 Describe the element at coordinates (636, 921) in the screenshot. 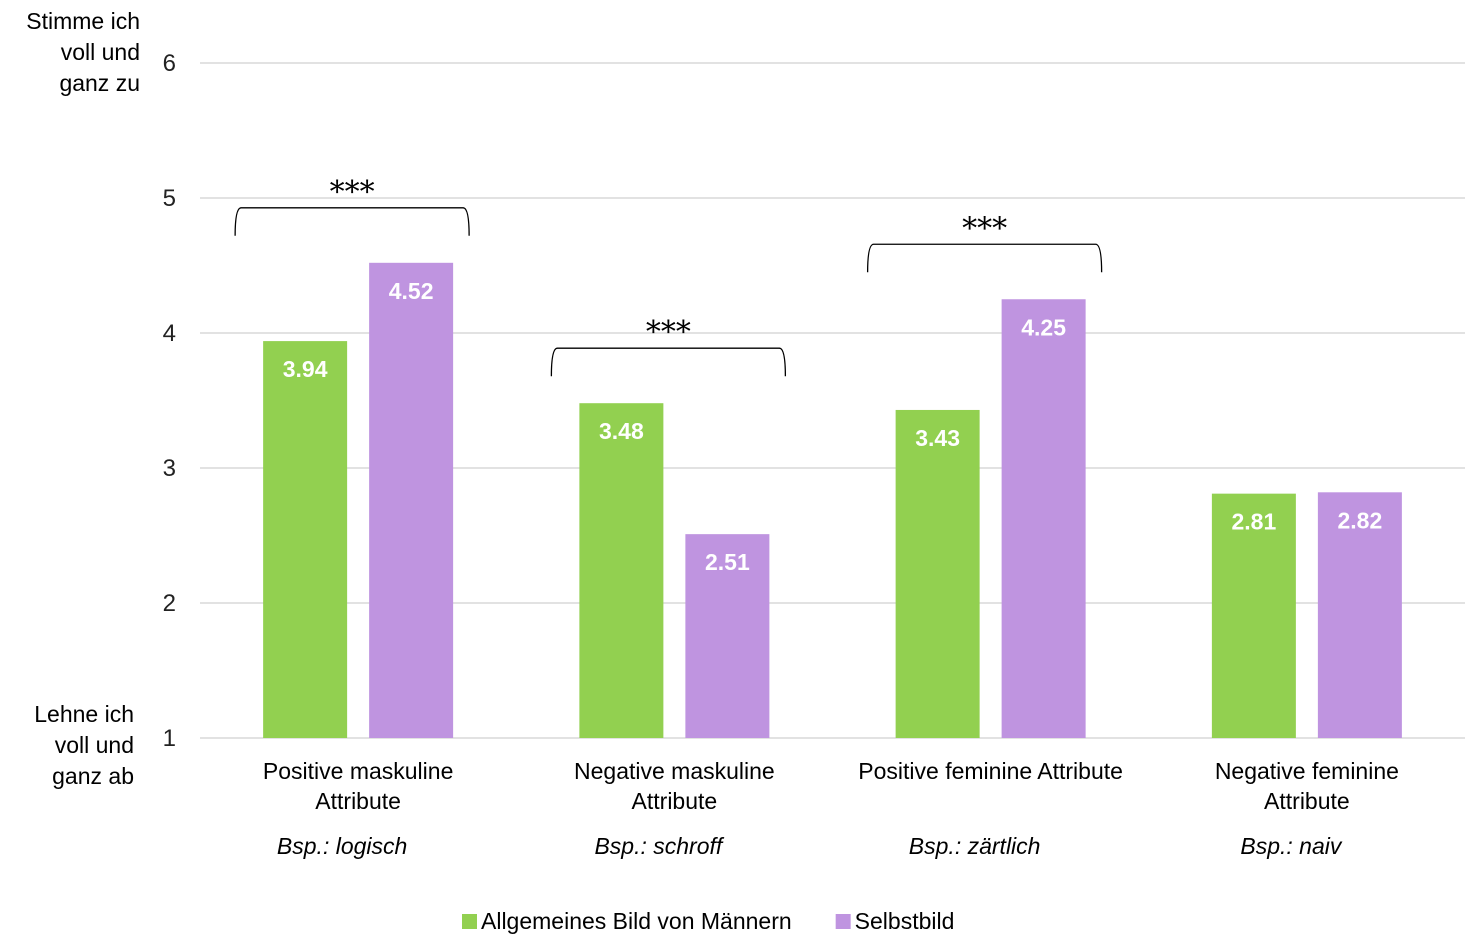

I see `legend-label: Allgemeines Bild von Männern` at that location.